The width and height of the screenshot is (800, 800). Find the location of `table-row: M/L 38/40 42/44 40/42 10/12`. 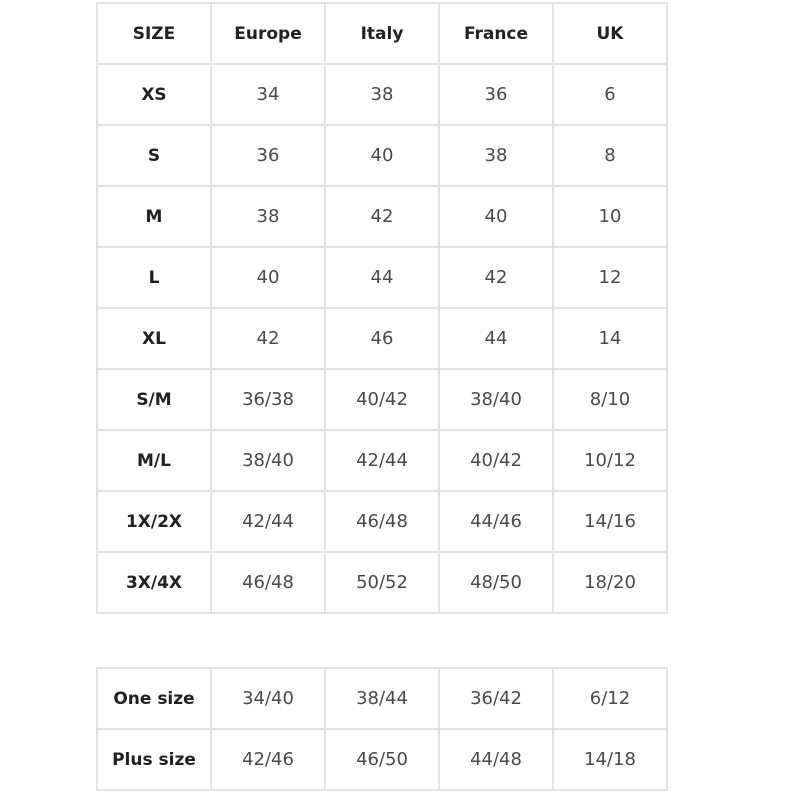

table-row: M/L 38/40 42/44 40/42 10/12 is located at coordinates (382, 460).